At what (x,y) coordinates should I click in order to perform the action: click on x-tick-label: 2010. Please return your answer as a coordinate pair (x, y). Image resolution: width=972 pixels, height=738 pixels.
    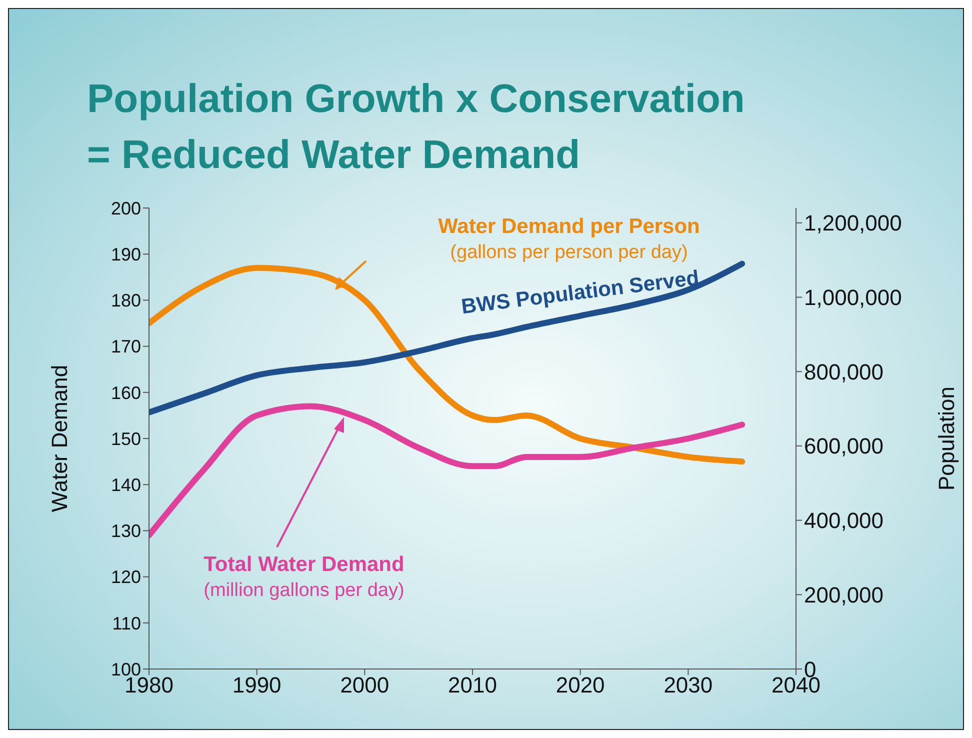
    Looking at the image, I should click on (472, 685).